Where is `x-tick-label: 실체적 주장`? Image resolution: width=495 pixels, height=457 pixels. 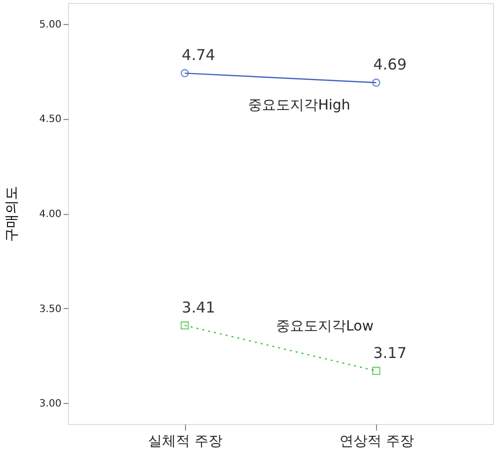
x-tick-label: 실체적 주장 is located at coordinates (185, 442).